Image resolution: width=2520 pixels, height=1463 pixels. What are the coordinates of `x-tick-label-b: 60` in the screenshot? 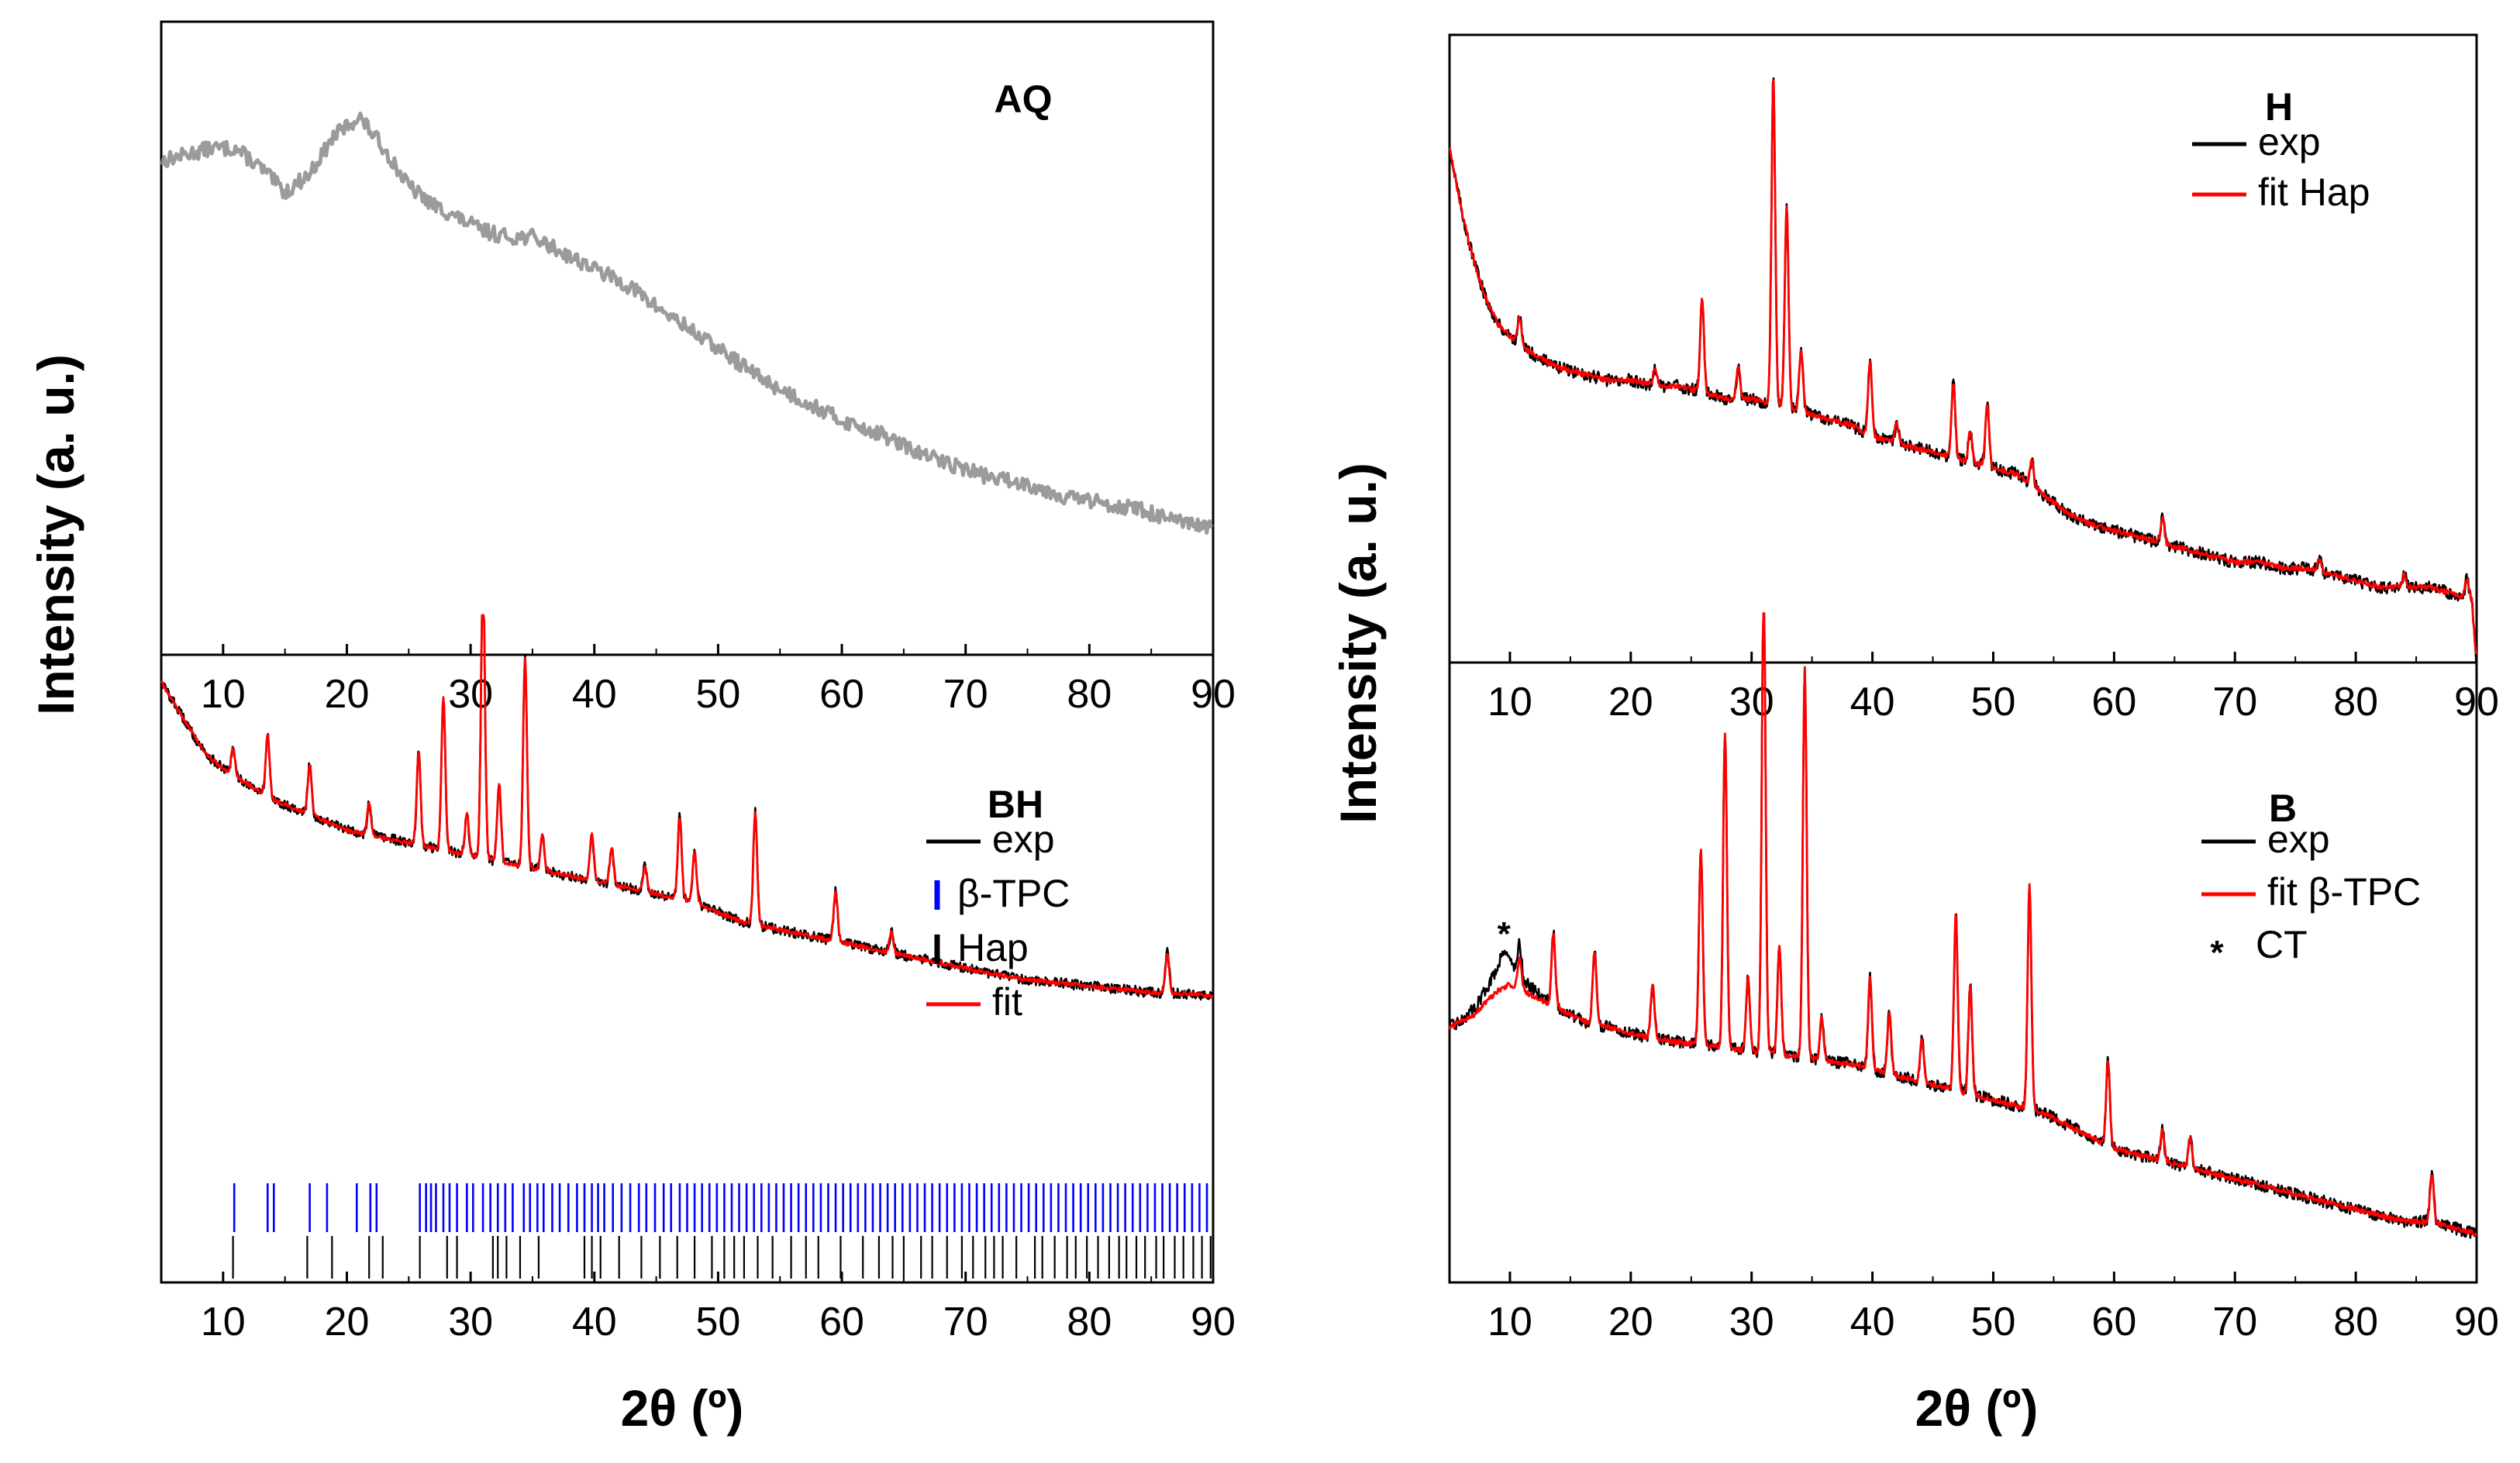 It's located at (2113, 1321).